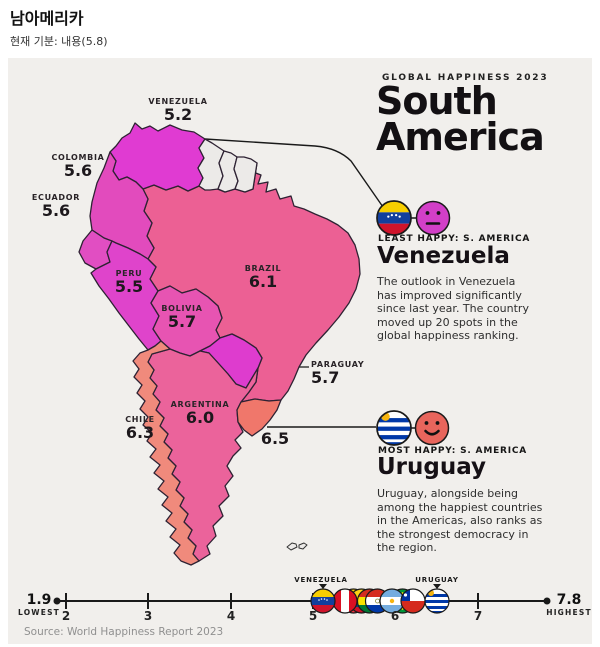  Describe the element at coordinates (437, 586) in the screenshot. I see `uruguay-marker-arrow` at that location.